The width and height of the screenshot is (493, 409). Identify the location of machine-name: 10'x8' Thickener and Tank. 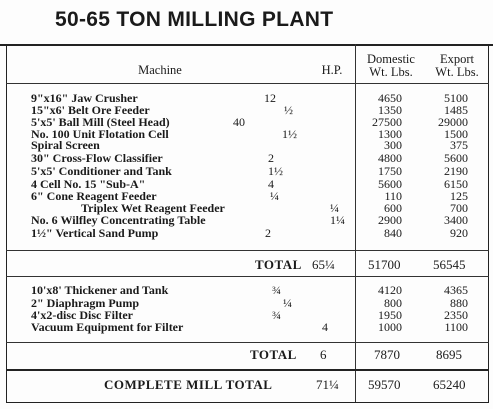
(100, 290).